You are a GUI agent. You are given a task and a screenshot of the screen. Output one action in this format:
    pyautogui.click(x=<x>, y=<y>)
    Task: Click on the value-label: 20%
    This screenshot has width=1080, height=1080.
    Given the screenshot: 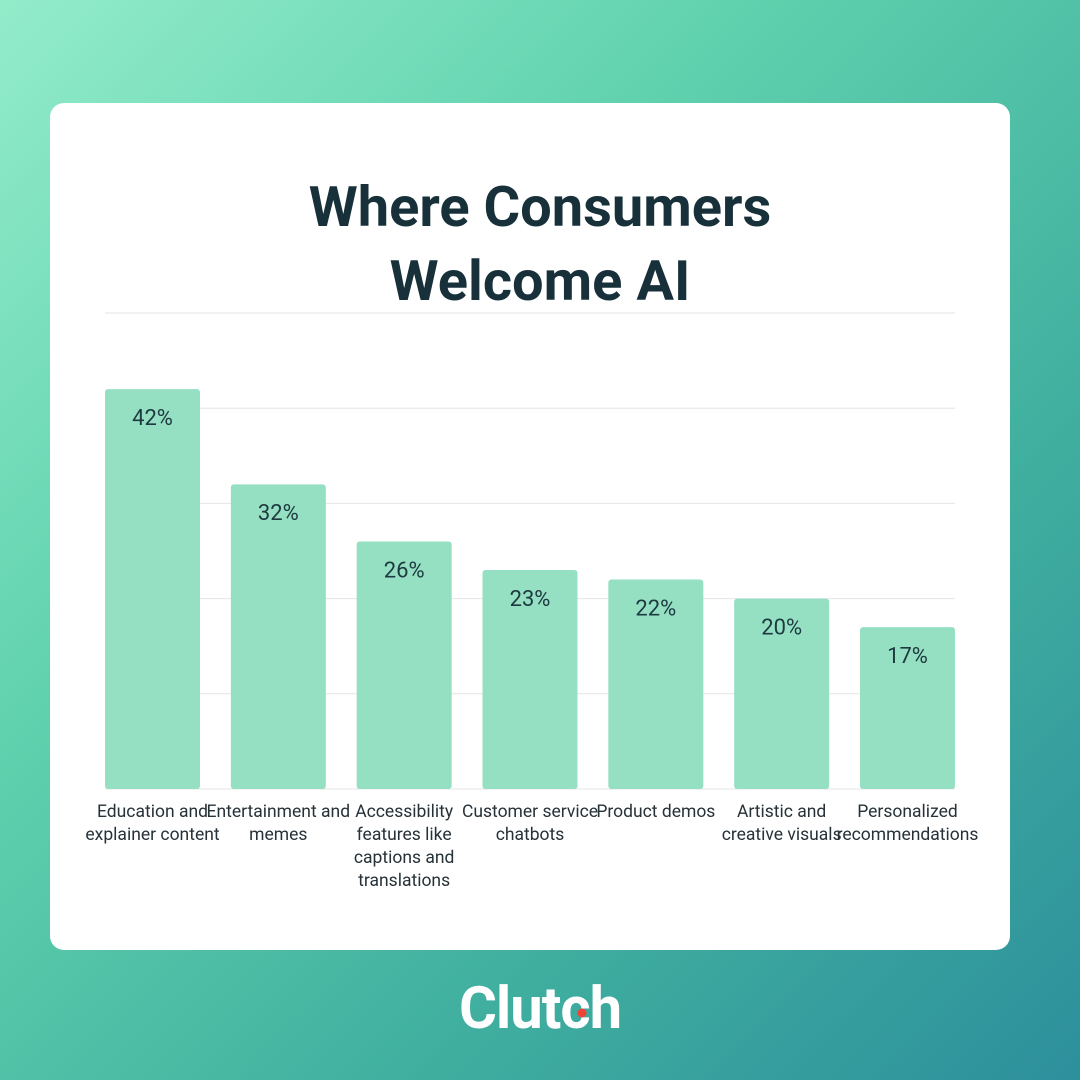 What is the action you would take?
    pyautogui.click(x=781, y=627)
    